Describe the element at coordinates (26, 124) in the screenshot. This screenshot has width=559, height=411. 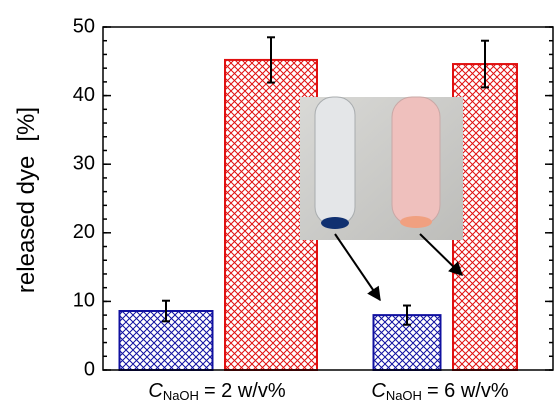
I see `y-unit: [%]` at that location.